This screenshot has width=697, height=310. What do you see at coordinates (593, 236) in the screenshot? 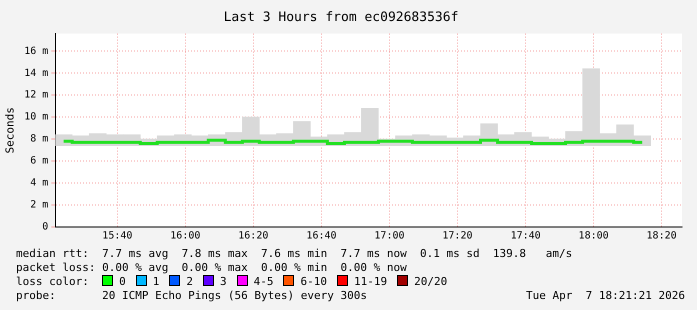
I see `x-tick-label: 18:00` at bounding box center [593, 236].